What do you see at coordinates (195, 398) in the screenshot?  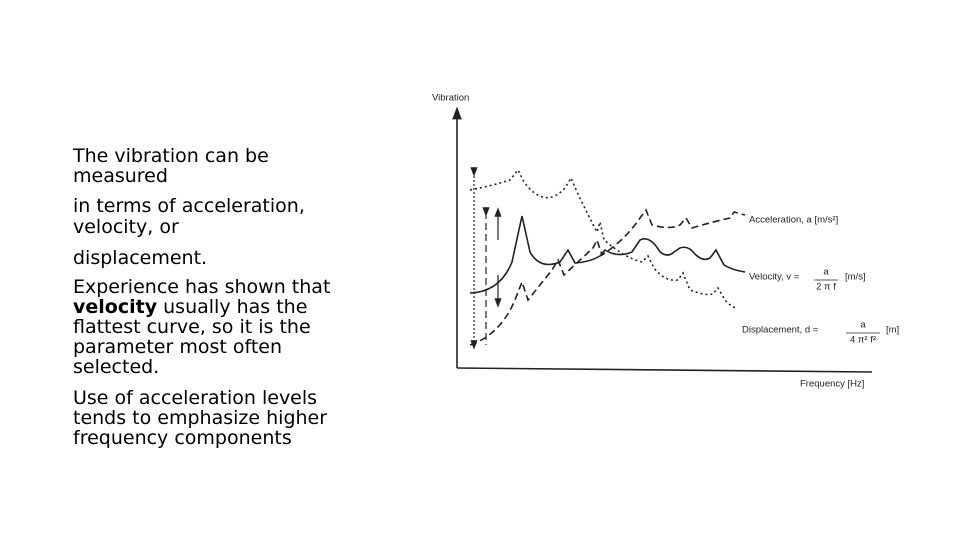 I see `text-line: Use of acceleration levels` at bounding box center [195, 398].